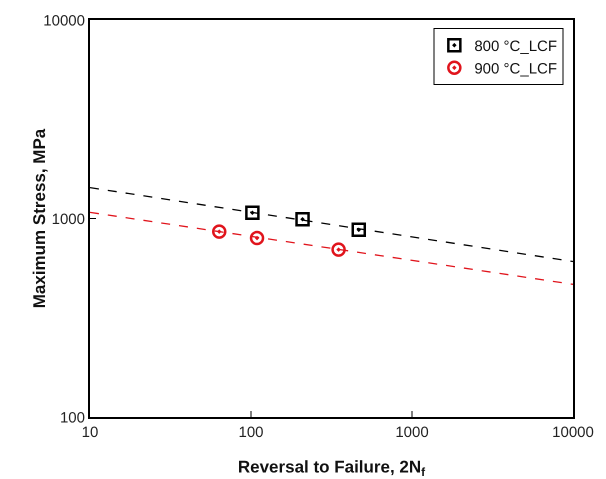  Describe the element at coordinates (573, 432) in the screenshot. I see `x-tick-label: 10000` at that location.